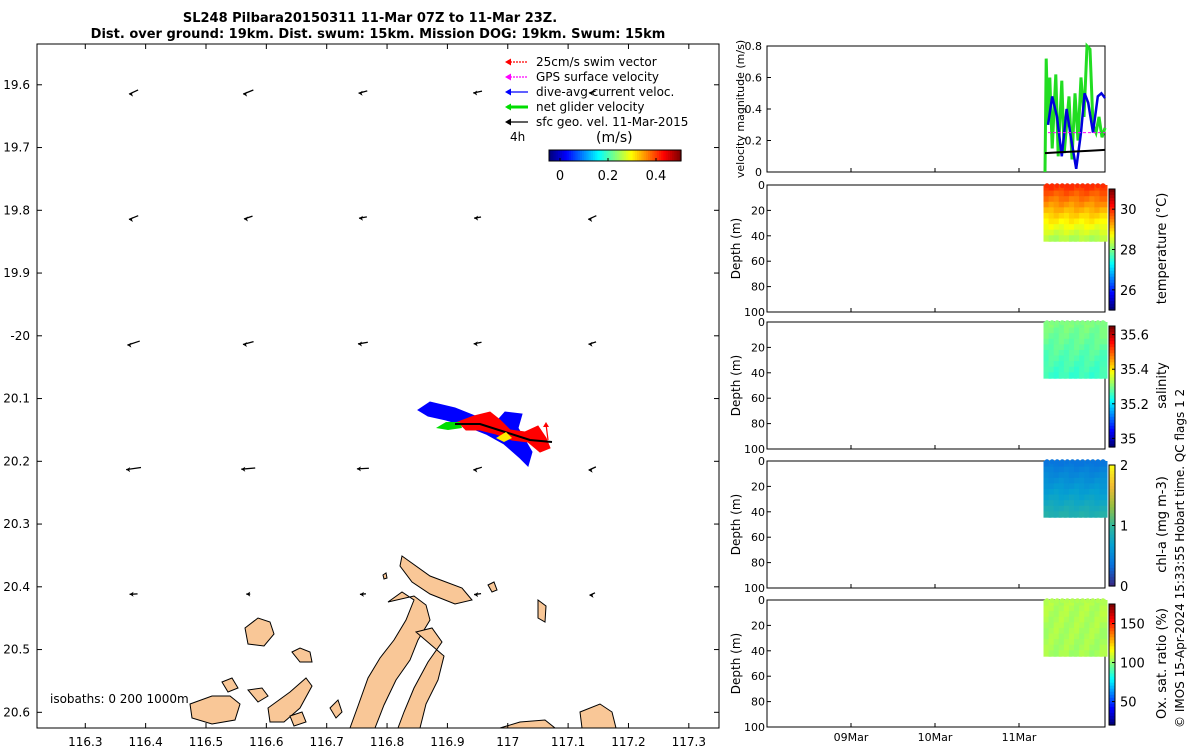  Describe the element at coordinates (1134, 336) in the screenshot. I see `cbar-tick-label: 35.6` at that location.